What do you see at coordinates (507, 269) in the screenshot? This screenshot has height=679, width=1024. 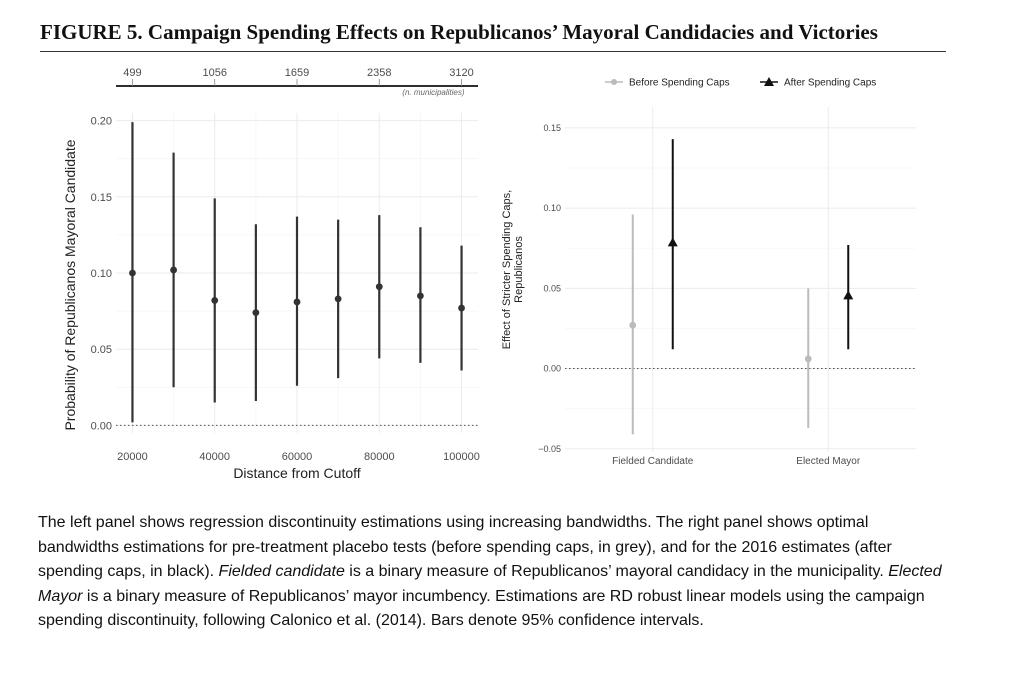 I see `right-y-axis-title-line: Effect of Stricter Spending Caps,` at bounding box center [507, 269].